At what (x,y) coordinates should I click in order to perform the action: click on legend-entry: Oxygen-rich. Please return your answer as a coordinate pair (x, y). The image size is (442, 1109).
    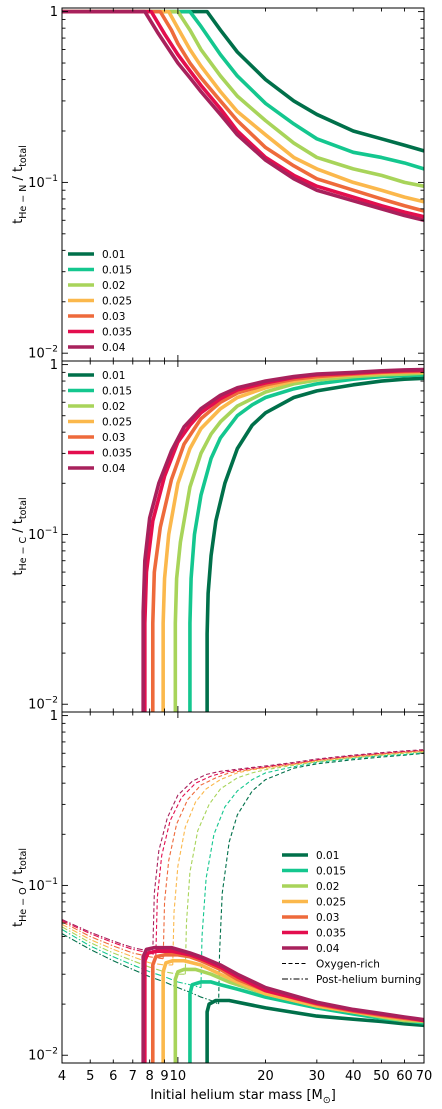
    Looking at the image, I should click on (348, 965).